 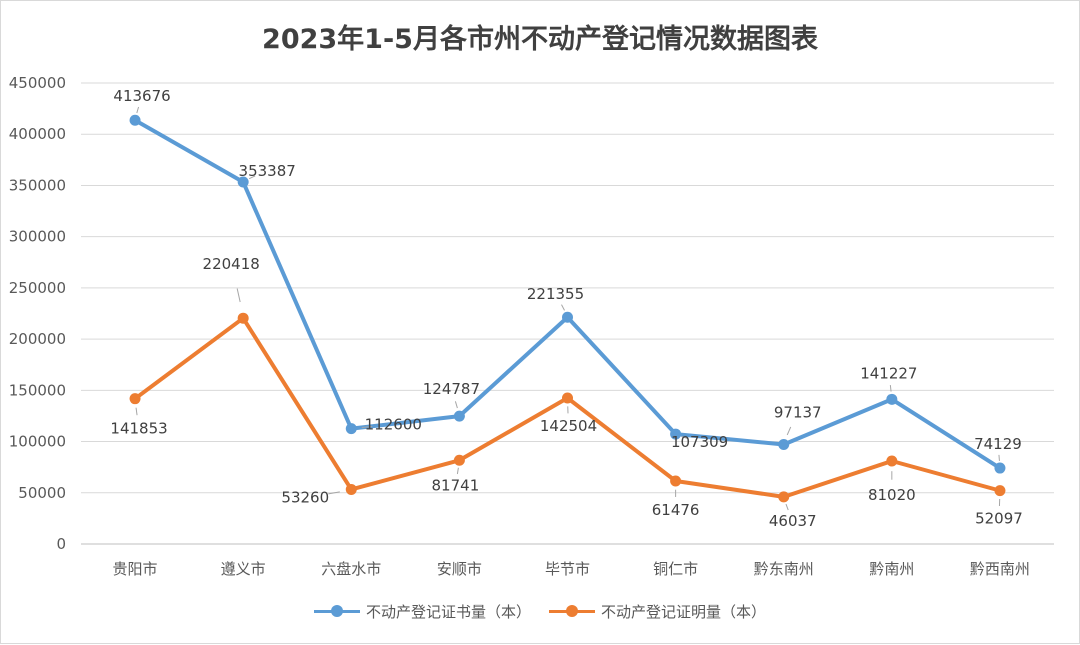 I want to click on data-label: 141853, so click(x=138, y=429).